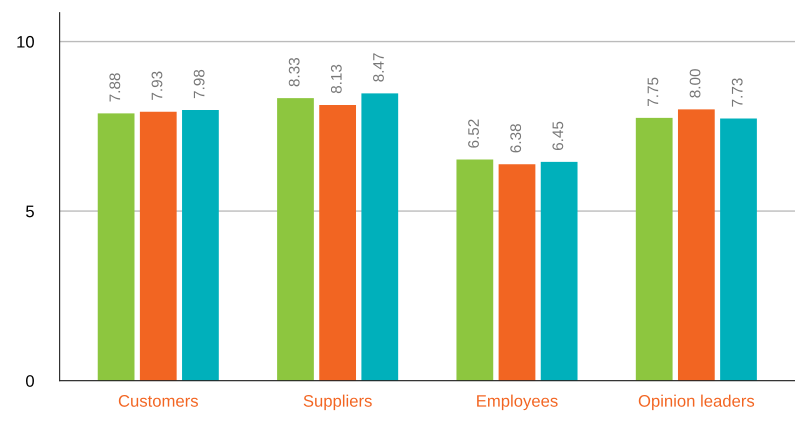 The height and width of the screenshot is (423, 795). I want to click on x-tick-label: Customers, so click(158, 401).